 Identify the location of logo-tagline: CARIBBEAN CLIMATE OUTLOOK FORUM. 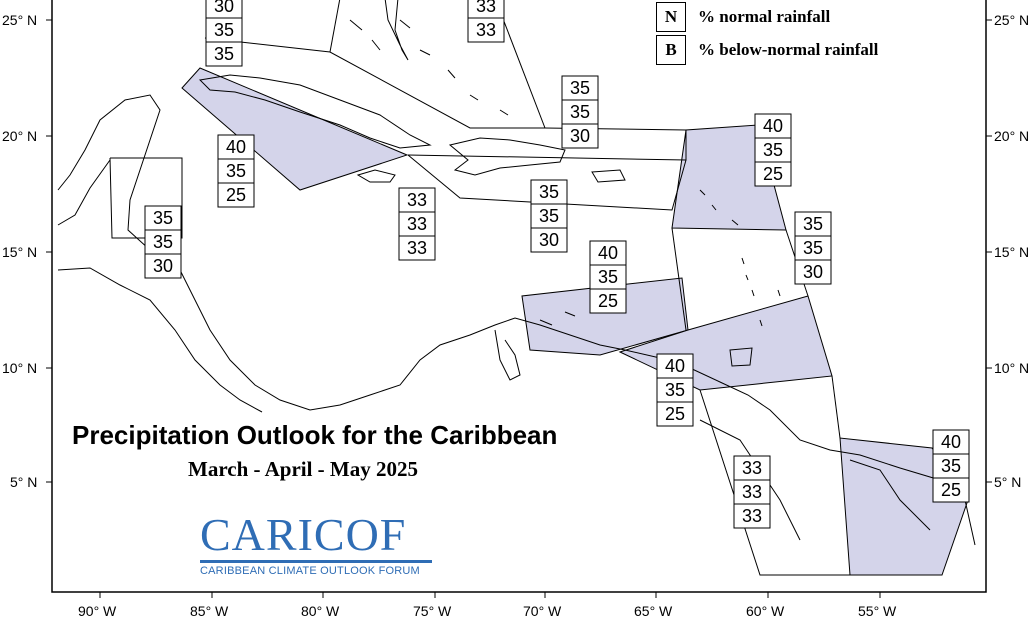
(310, 571).